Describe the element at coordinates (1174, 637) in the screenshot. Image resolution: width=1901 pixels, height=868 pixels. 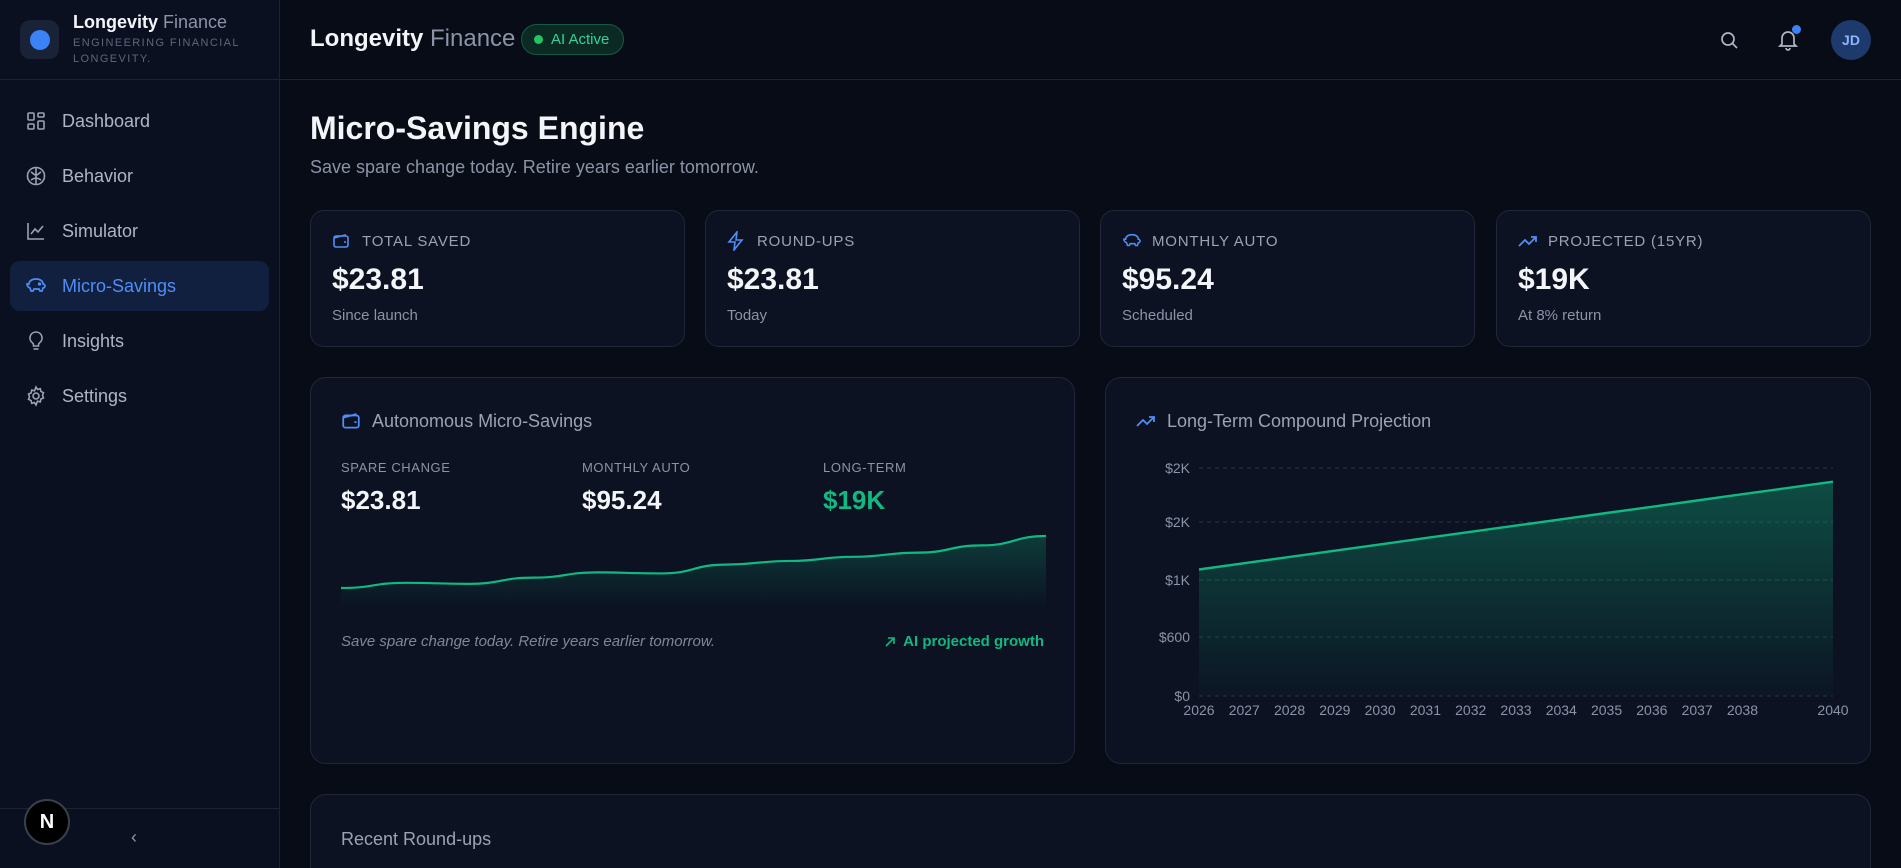
I see `y-tick-label: $600` at that location.